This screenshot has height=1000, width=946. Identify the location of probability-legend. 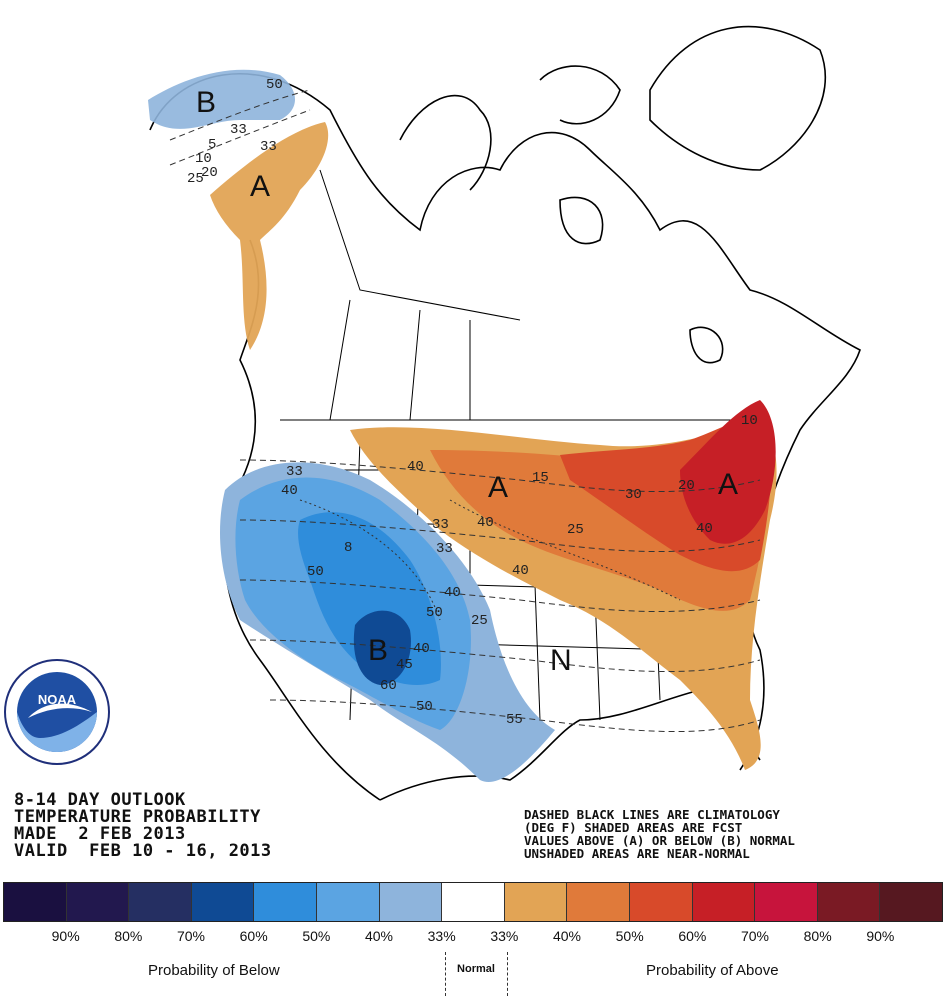
(473, 902).